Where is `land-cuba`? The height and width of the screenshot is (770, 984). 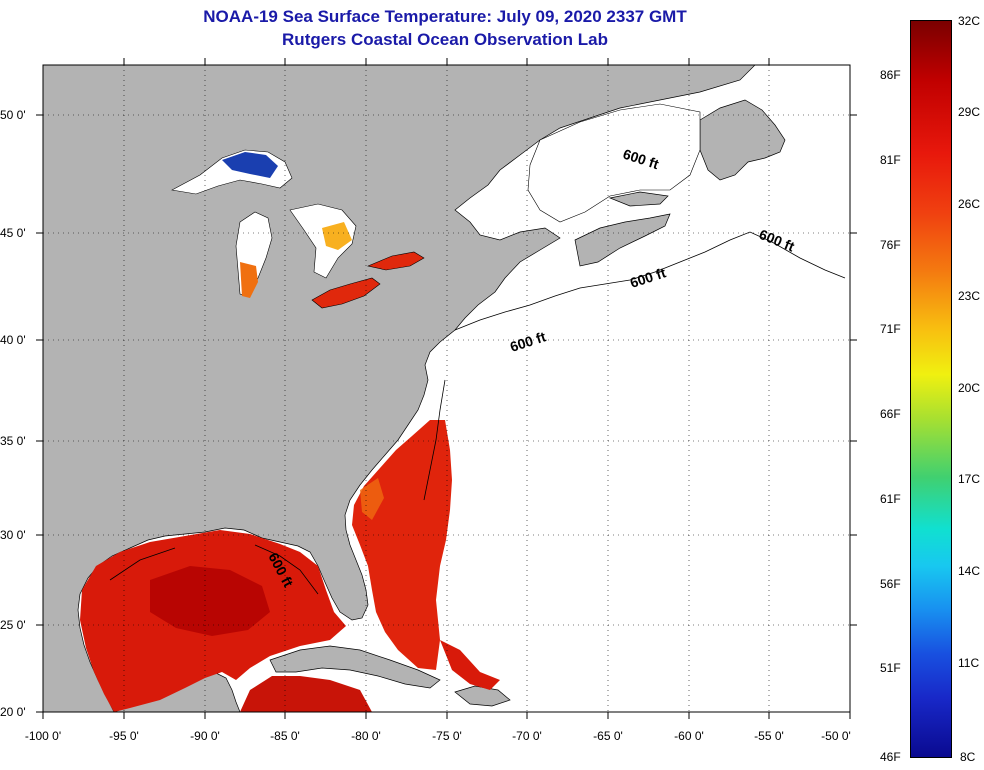
land-cuba is located at coordinates (355, 667).